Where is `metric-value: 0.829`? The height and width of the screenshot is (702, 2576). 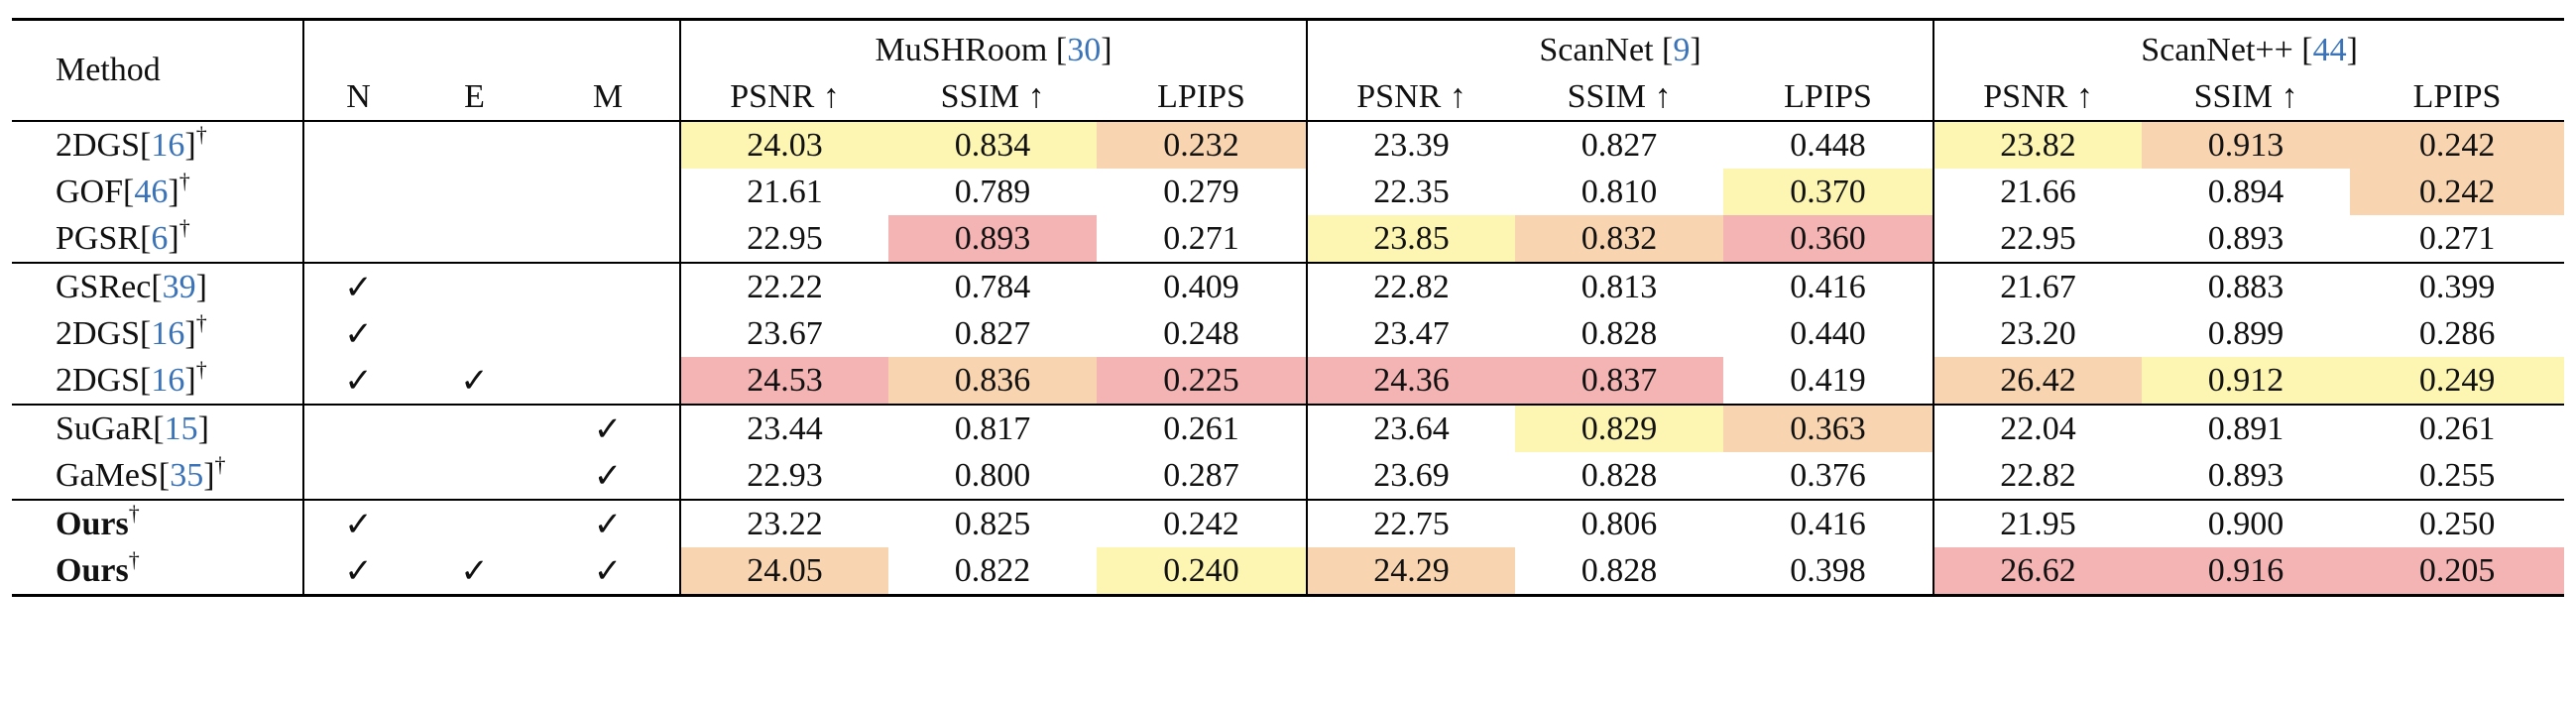
metric-value: 0.829 is located at coordinates (1619, 428).